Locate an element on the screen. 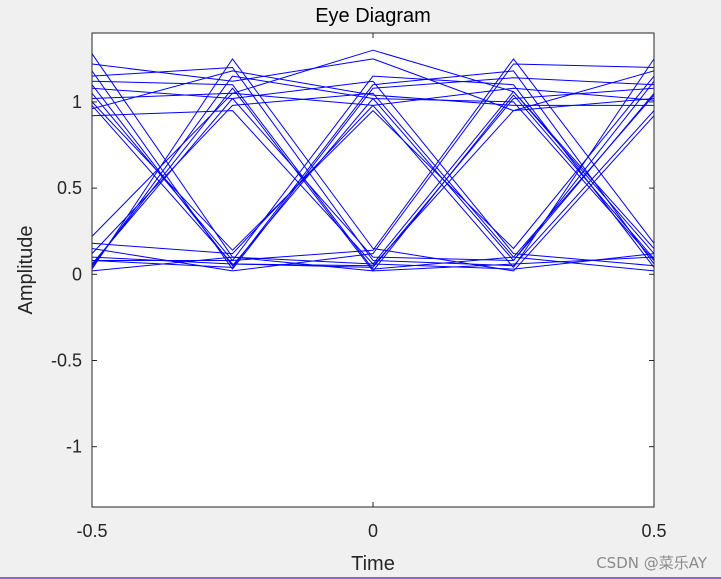 The width and height of the screenshot is (721, 579). y-tick-label: 0.5 is located at coordinates (69, 188).